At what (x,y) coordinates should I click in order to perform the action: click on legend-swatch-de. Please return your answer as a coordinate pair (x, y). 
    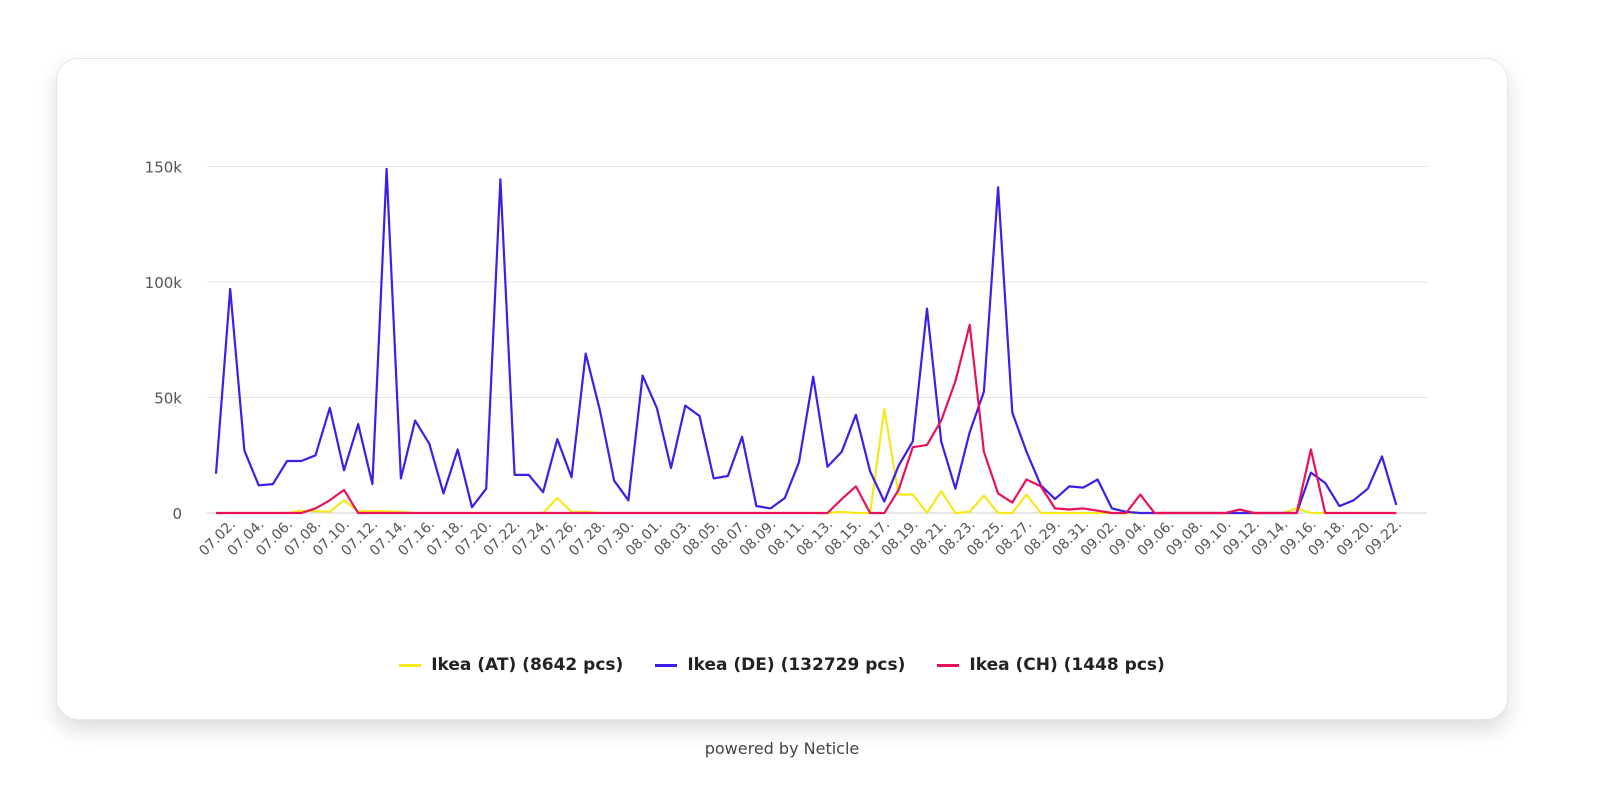
    Looking at the image, I should click on (666, 665).